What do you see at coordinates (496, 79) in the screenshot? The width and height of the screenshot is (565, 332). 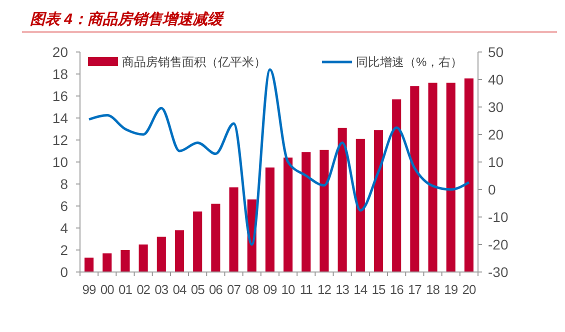 I see `y2-tick-label: 40` at bounding box center [496, 79].